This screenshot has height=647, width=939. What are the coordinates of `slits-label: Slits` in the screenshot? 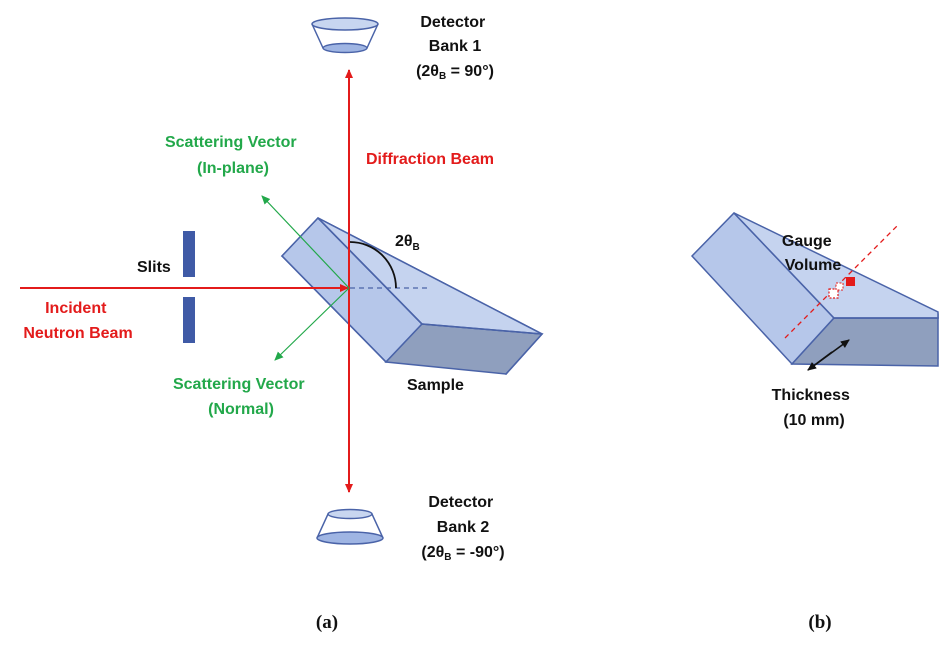 It's located at (154, 267).